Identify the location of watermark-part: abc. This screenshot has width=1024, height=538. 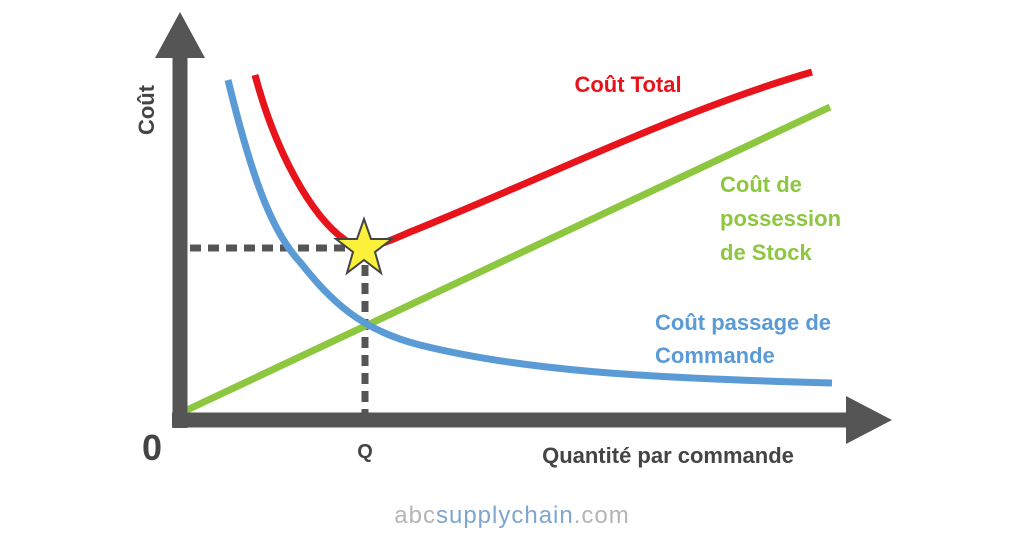
(415, 515).